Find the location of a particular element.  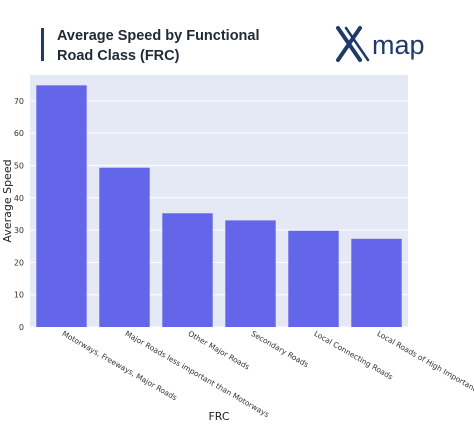

xmap-logo: map is located at coordinates (380, 44).